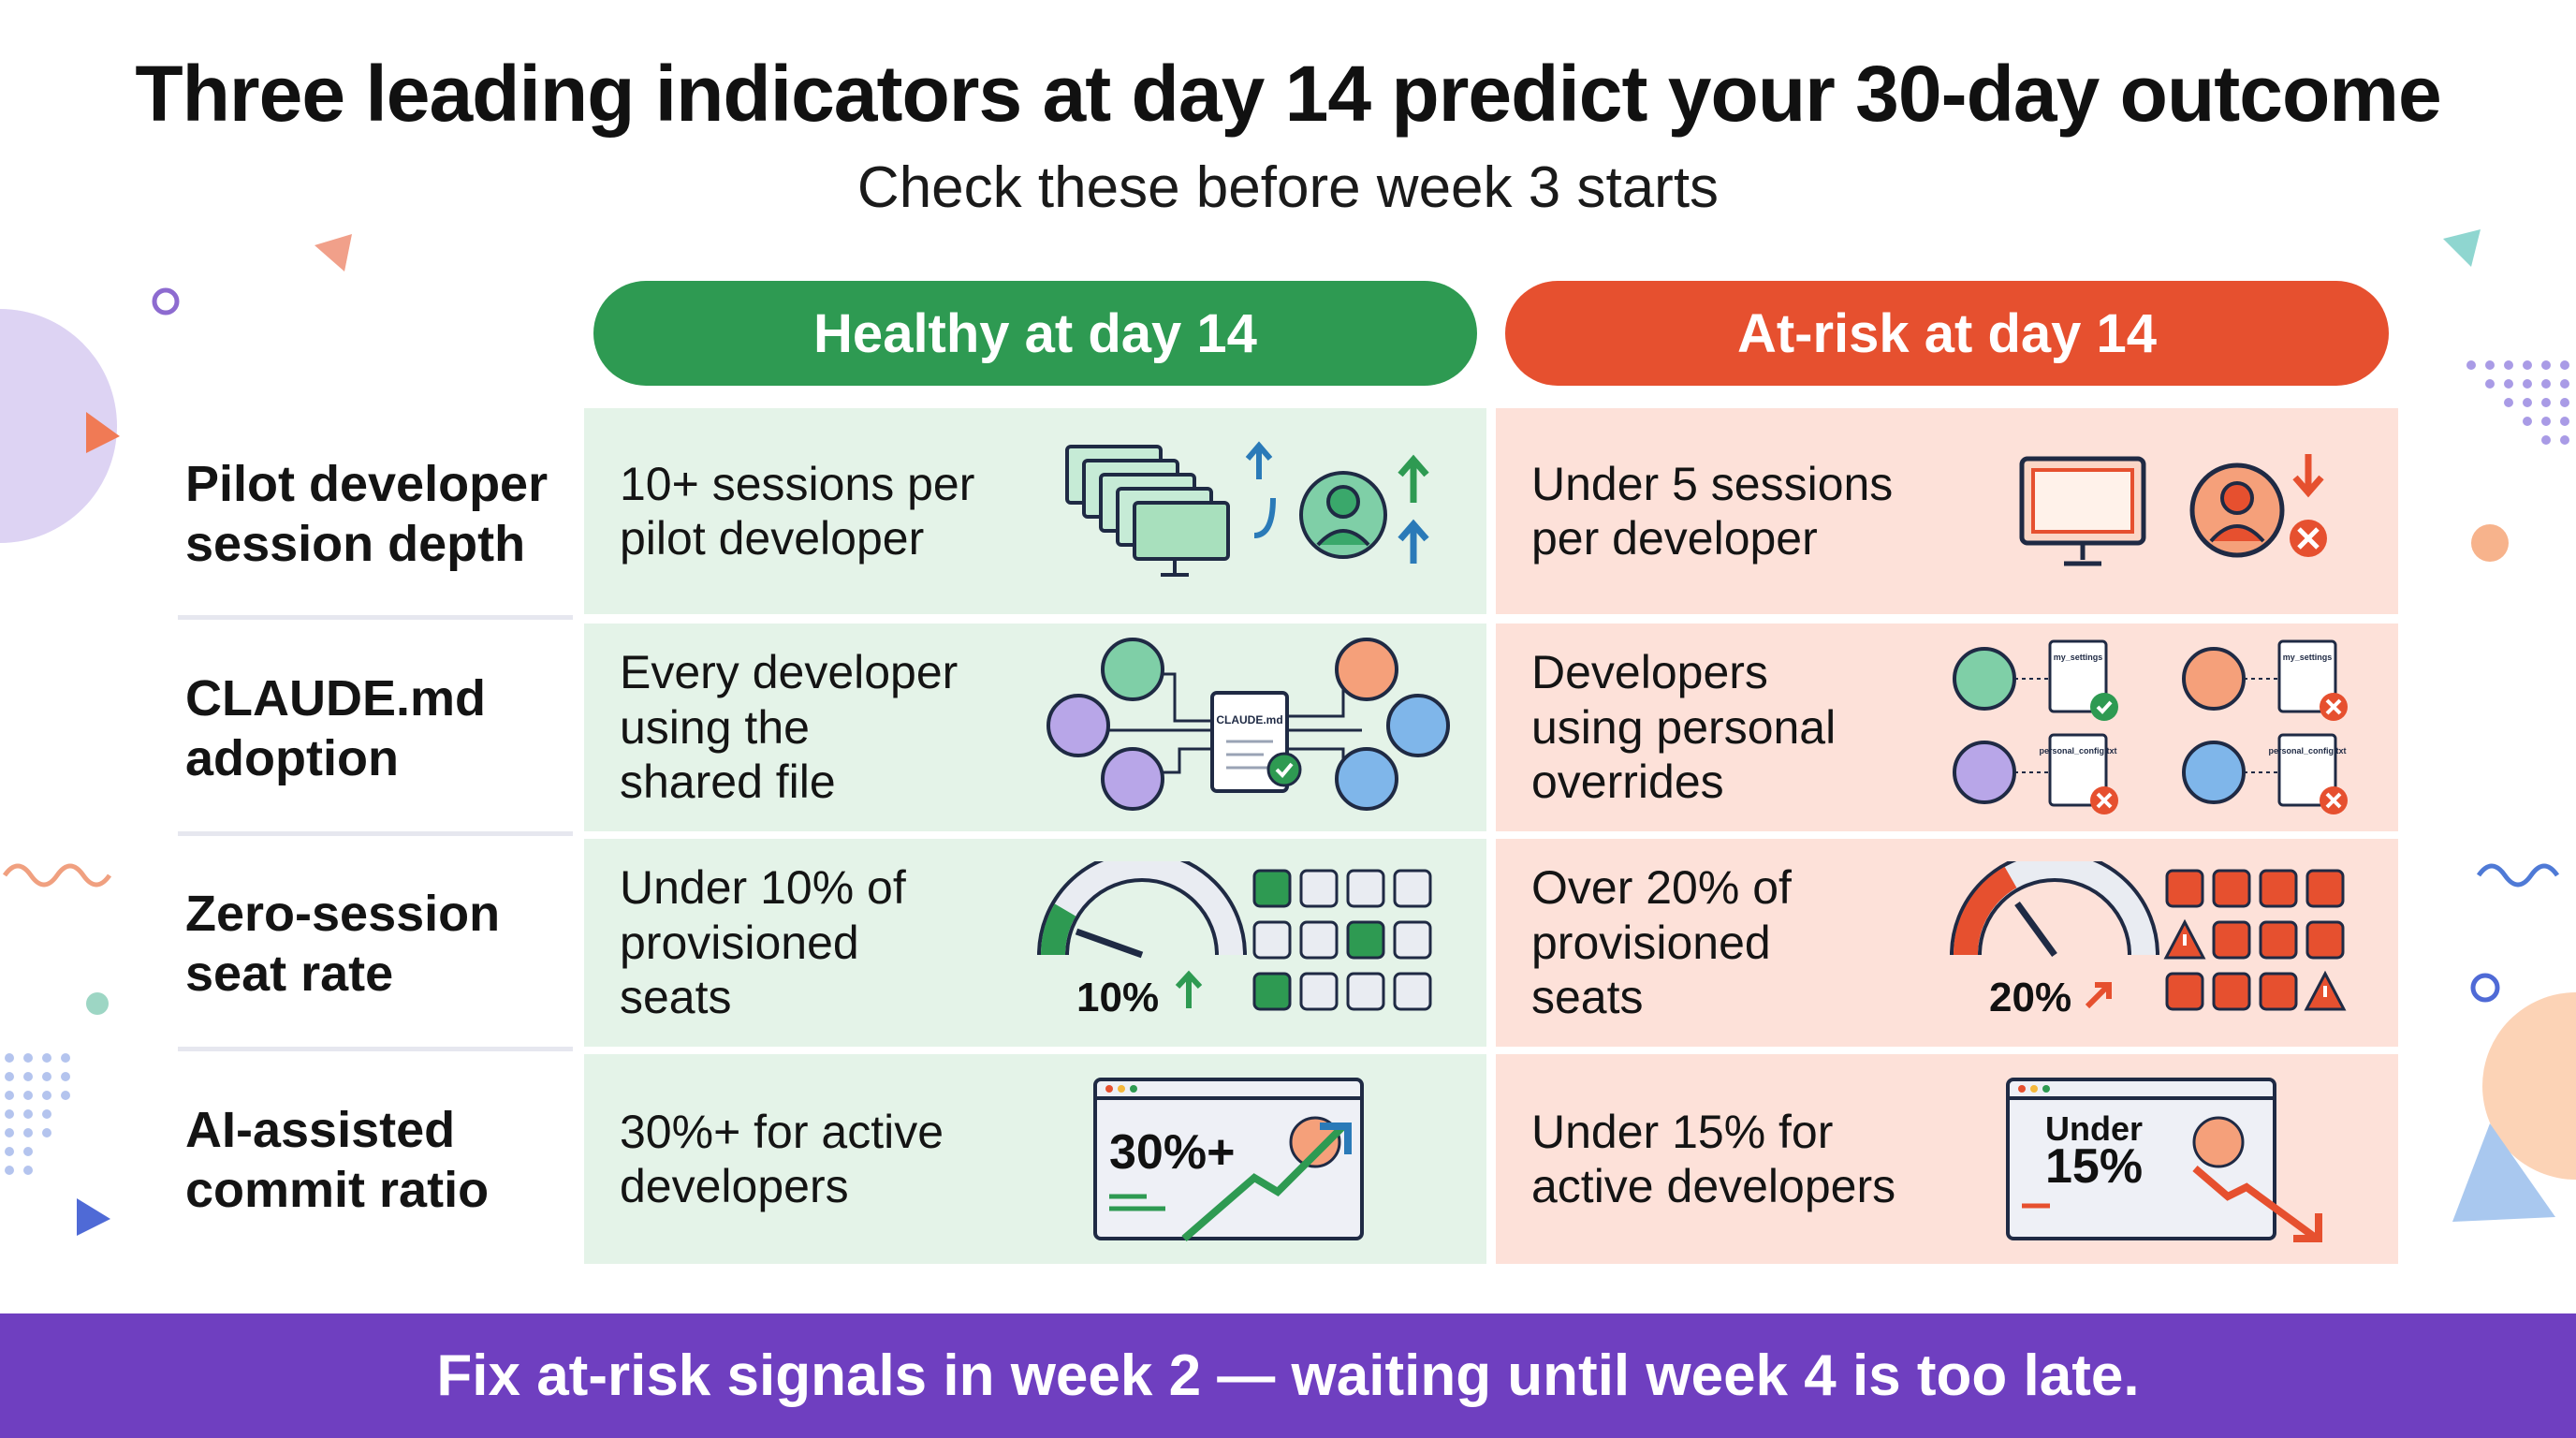  I want to click on healthy-gauge-seats-icon: 10%, so click(1234, 940).